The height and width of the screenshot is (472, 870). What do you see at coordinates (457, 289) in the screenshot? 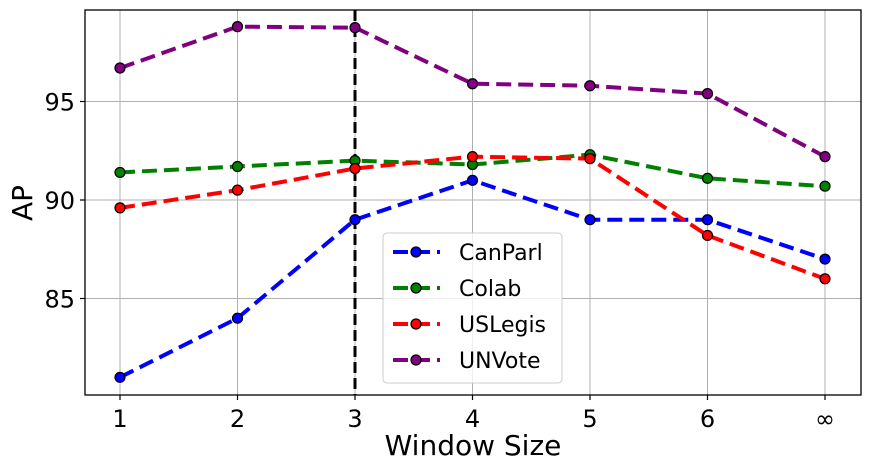
I see `legend-item-colab: Colab` at bounding box center [457, 289].